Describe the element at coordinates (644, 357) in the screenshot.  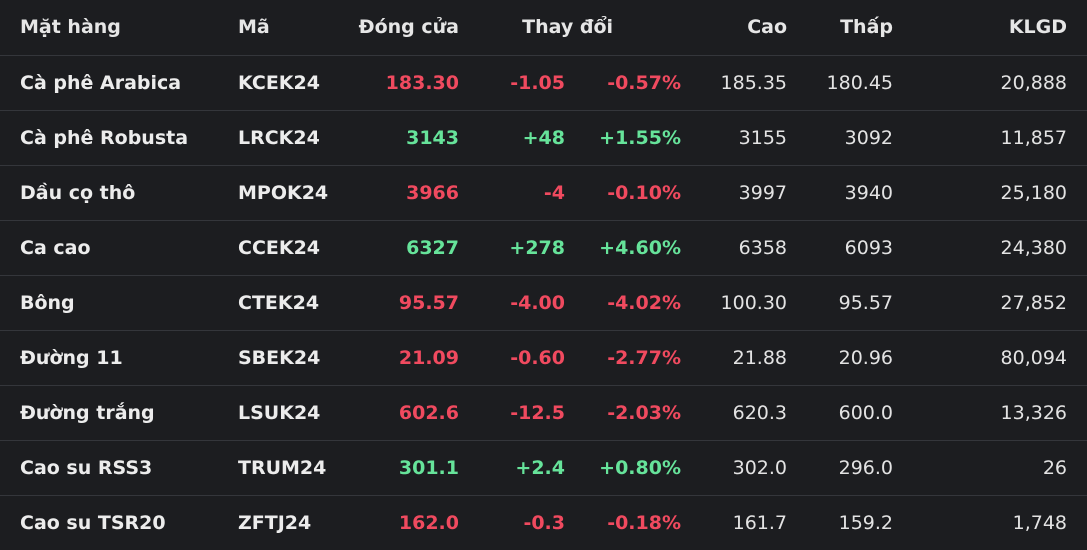
I see `percent-change: -2.77%` at that location.